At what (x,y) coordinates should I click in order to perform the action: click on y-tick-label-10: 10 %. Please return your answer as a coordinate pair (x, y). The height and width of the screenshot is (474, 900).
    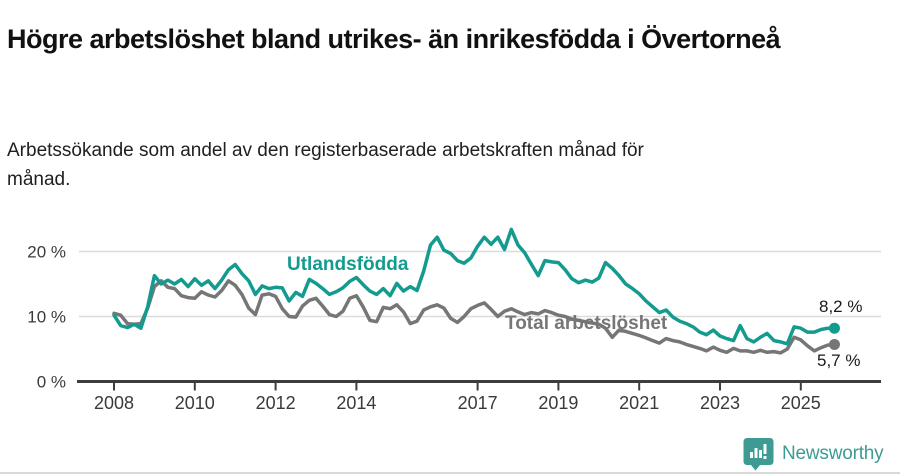
    Looking at the image, I should click on (46, 317).